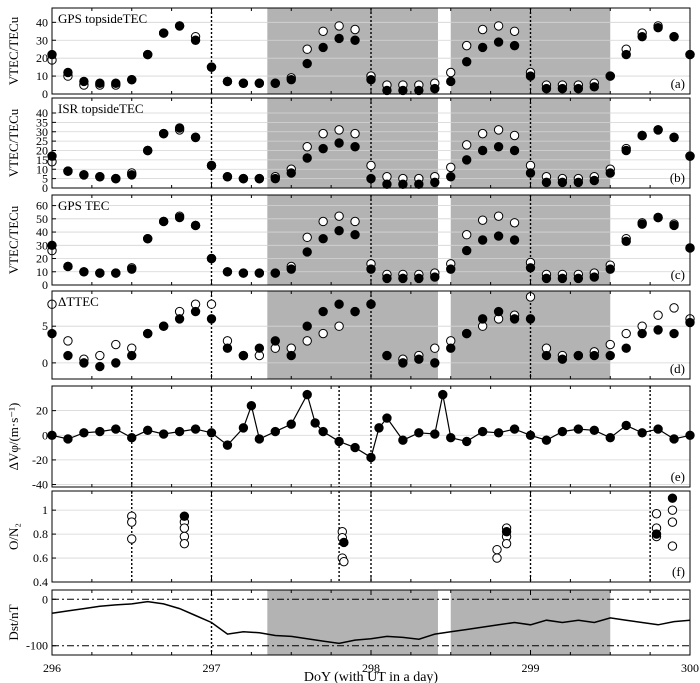  Describe the element at coordinates (678, 274) in the screenshot. I see `panel-label: (c)` at that location.